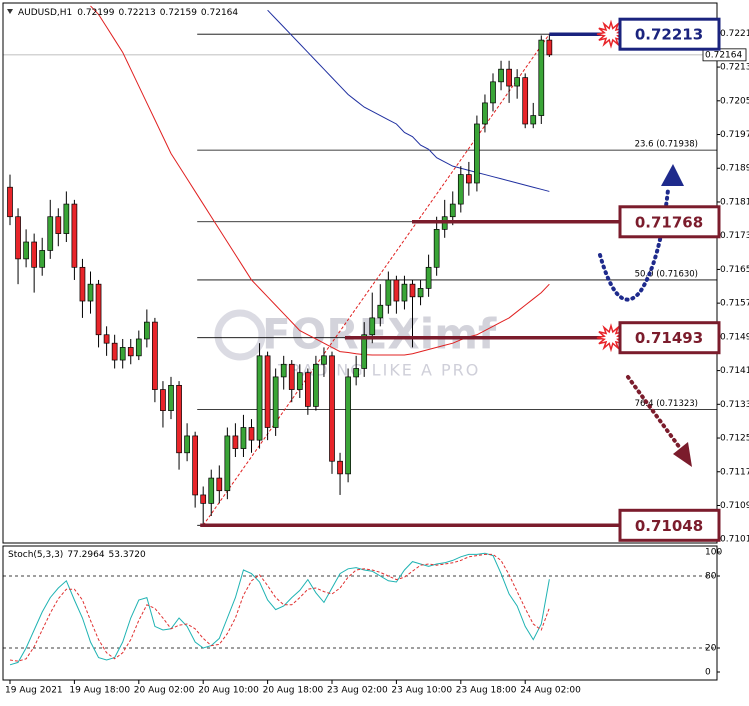 The width and height of the screenshot is (749, 706). Describe the element at coordinates (734, 135) in the screenshot. I see `y-tick-label: 0.71975` at that location.